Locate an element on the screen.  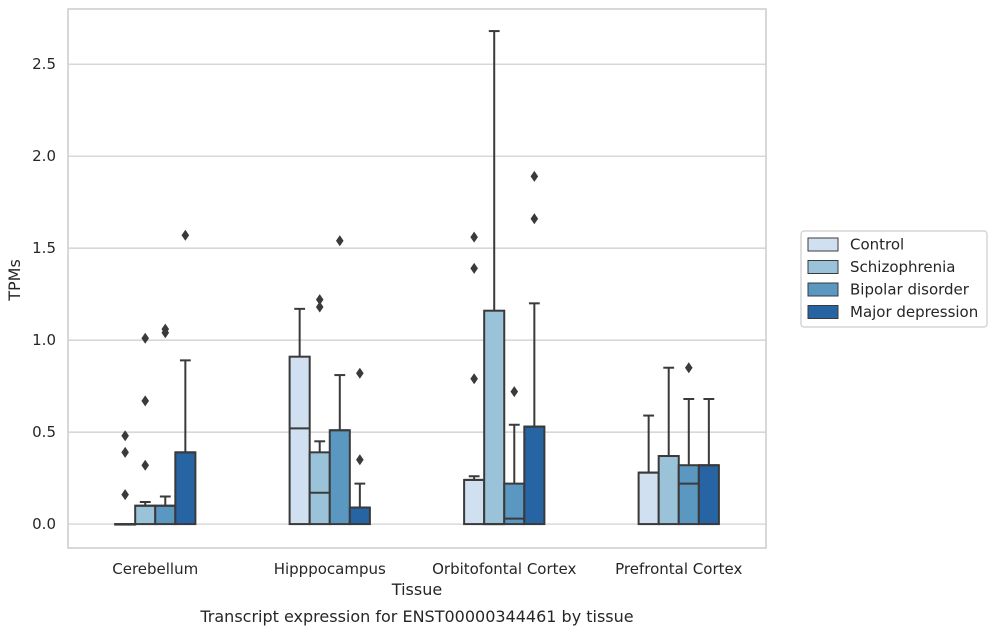
y-tick-label: 1.5 is located at coordinates (44, 248).